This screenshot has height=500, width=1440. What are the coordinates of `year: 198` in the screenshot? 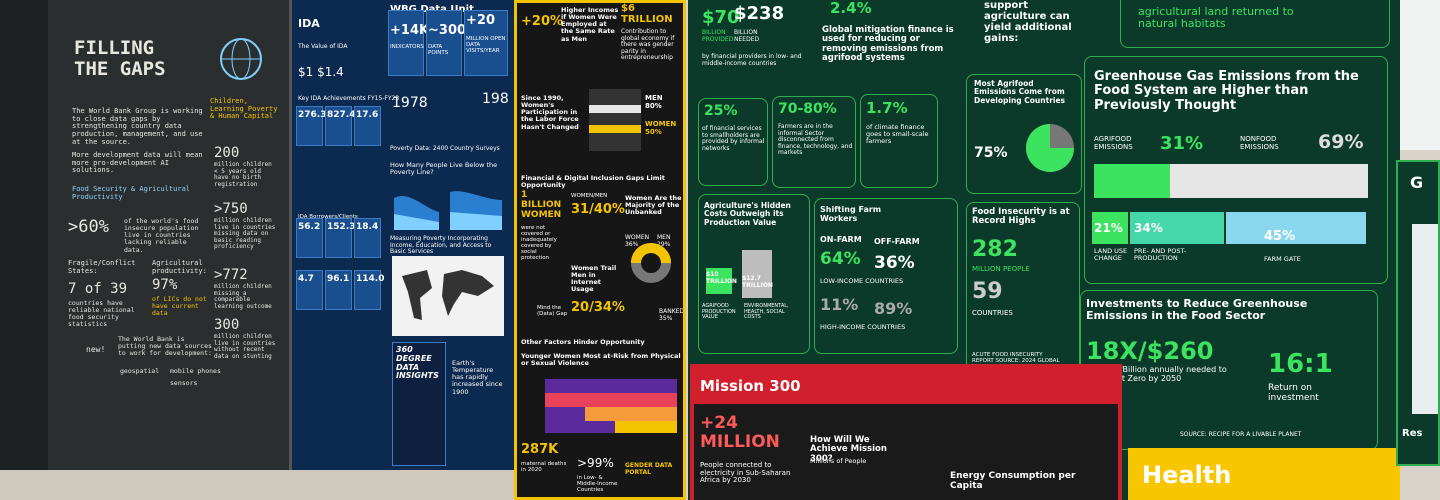 It's located at (495, 99).